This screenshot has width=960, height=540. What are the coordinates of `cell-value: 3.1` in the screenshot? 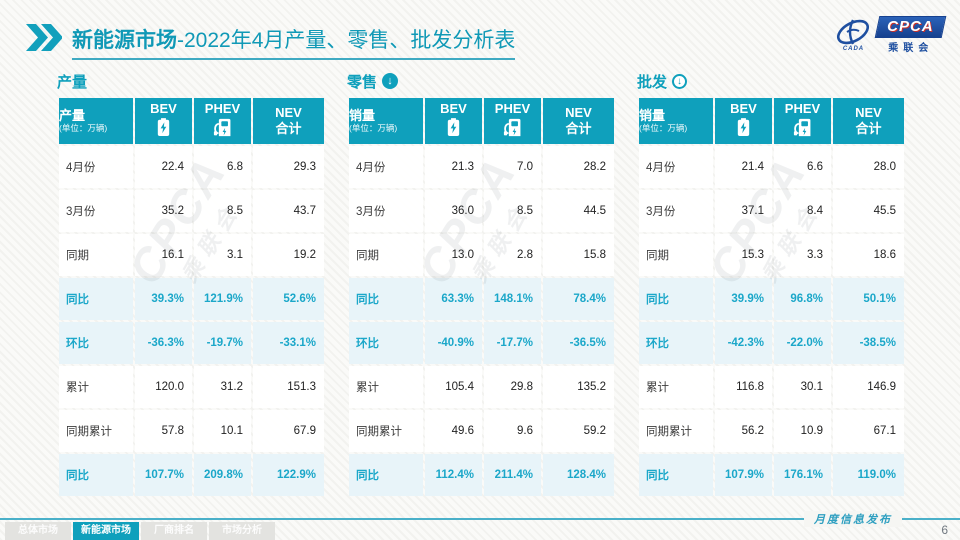 It's located at (222, 255).